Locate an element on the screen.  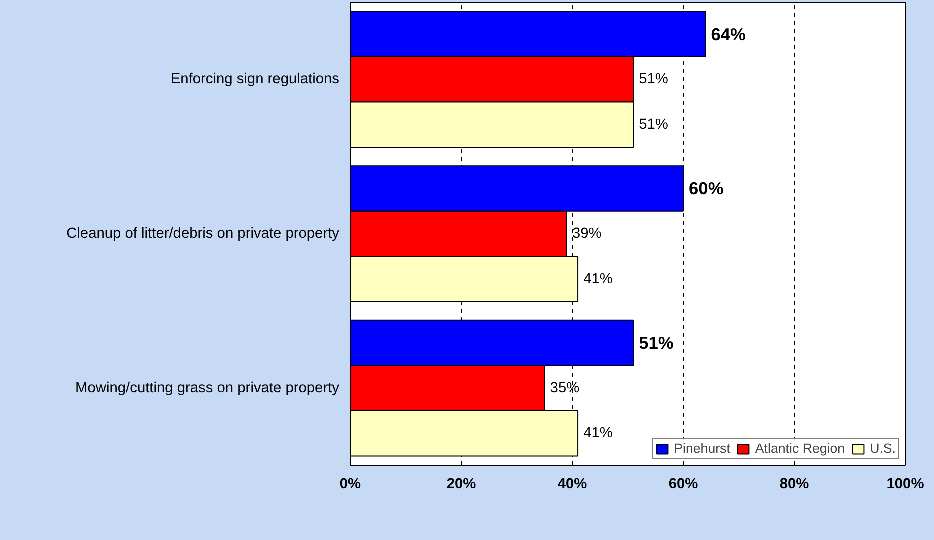
x-tick-label: 40% is located at coordinates (573, 484).